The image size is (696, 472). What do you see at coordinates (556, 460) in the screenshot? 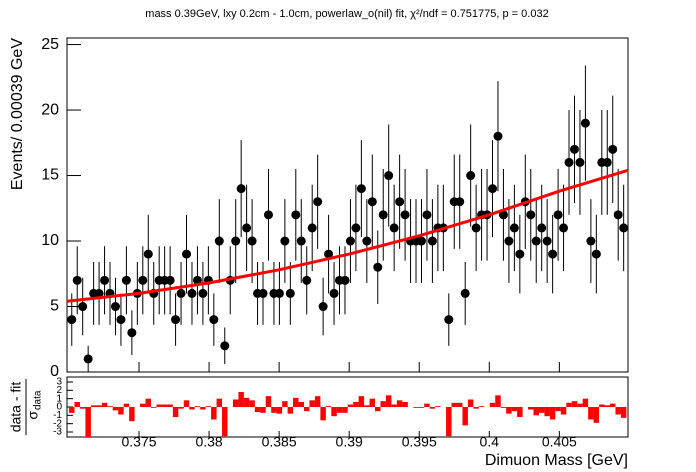
I see `x-axis-label: Dimuon Mass [GeV]` at bounding box center [556, 460].